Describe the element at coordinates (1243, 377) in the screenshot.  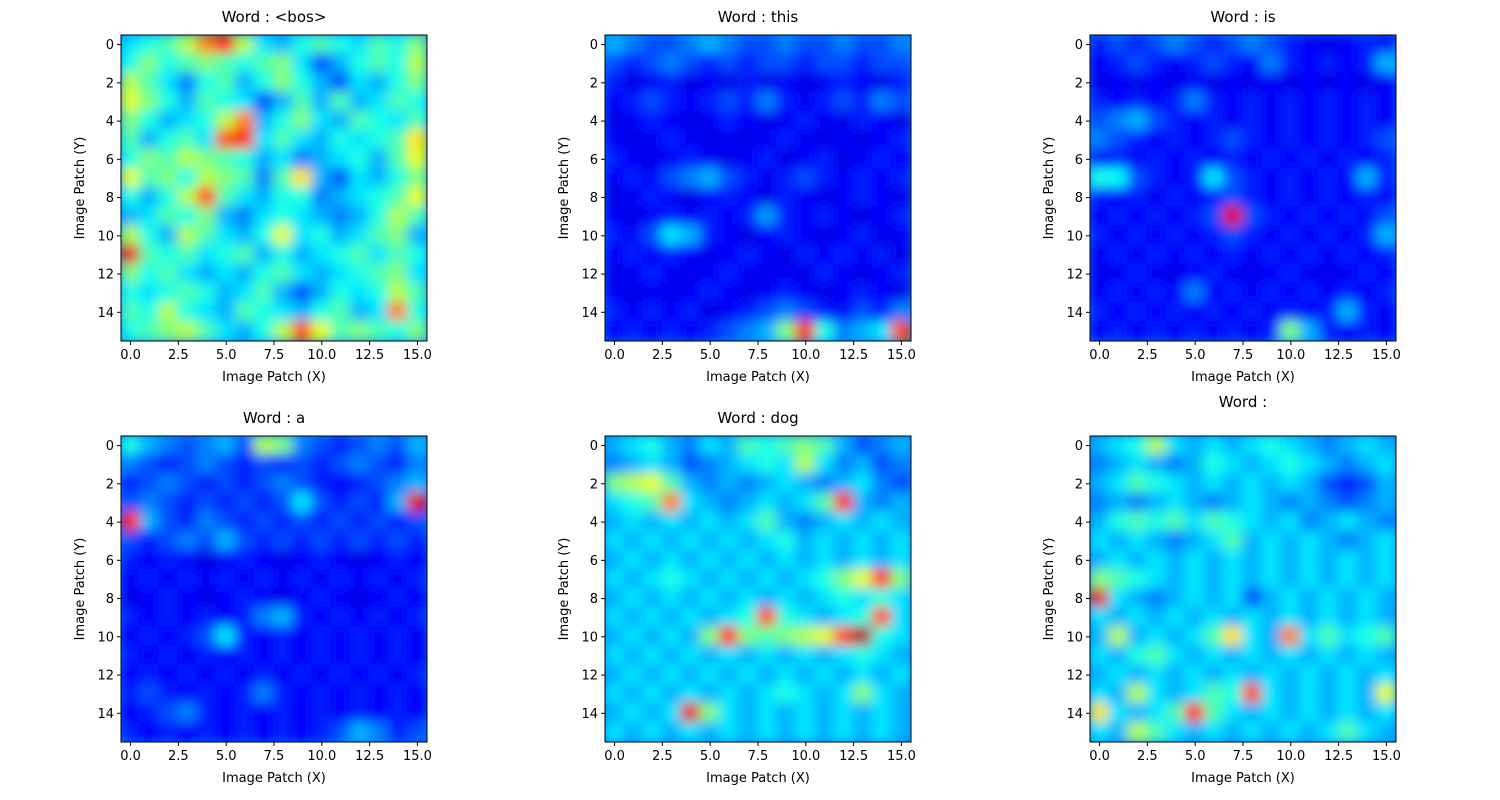
I see `x-axis-label: Image Patch (X)` at that location.